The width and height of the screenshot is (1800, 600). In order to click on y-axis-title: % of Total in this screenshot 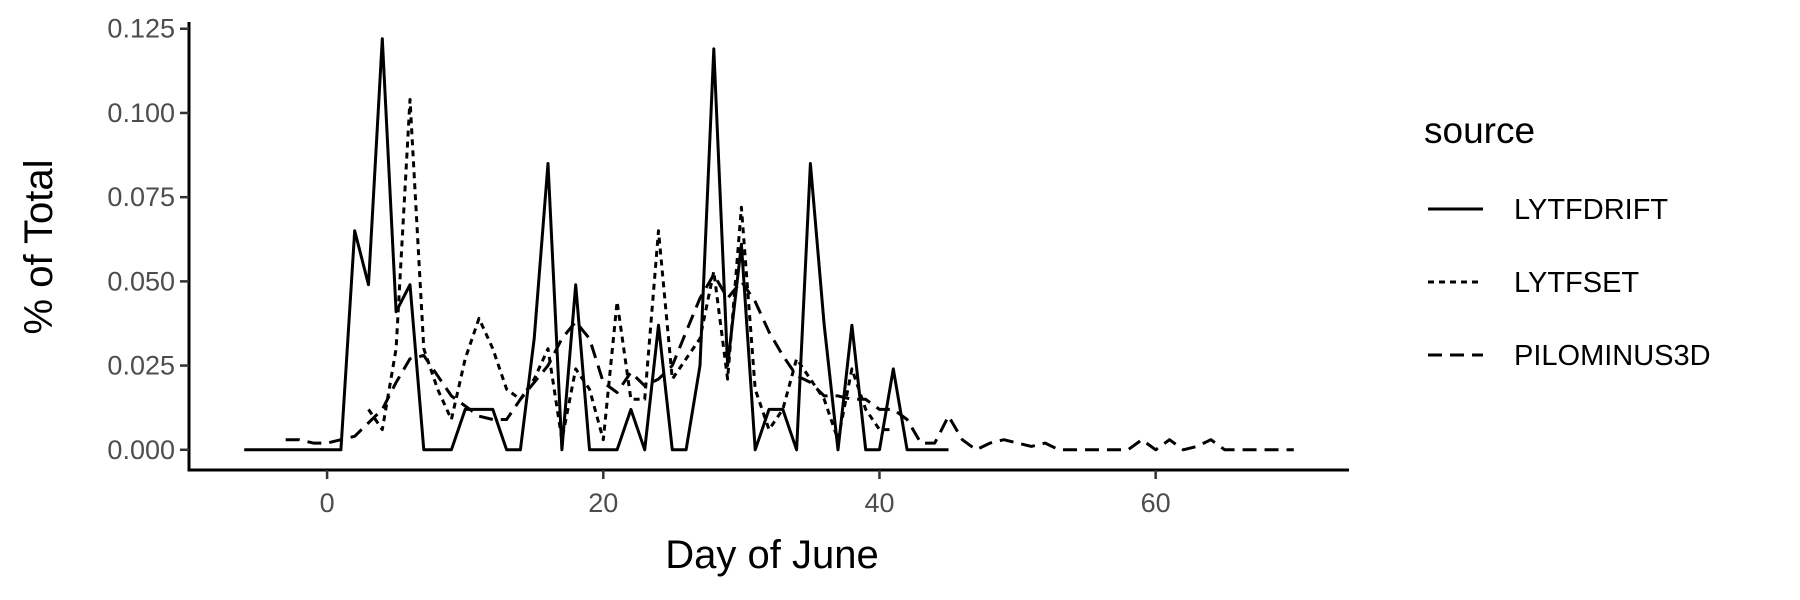, I will do `click(39, 247)`.